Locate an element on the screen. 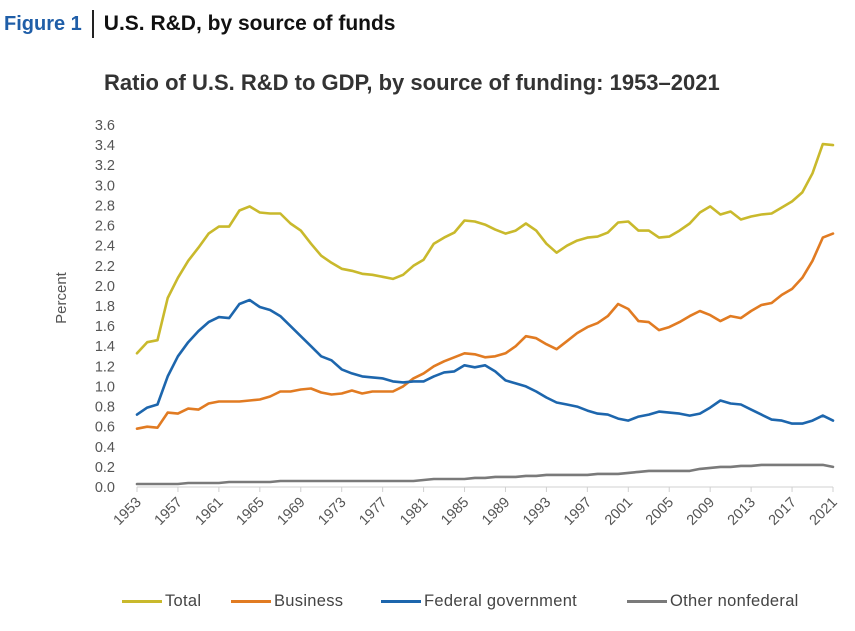 The image size is (855, 631). figure-label: Figure 1 is located at coordinates (43, 23).